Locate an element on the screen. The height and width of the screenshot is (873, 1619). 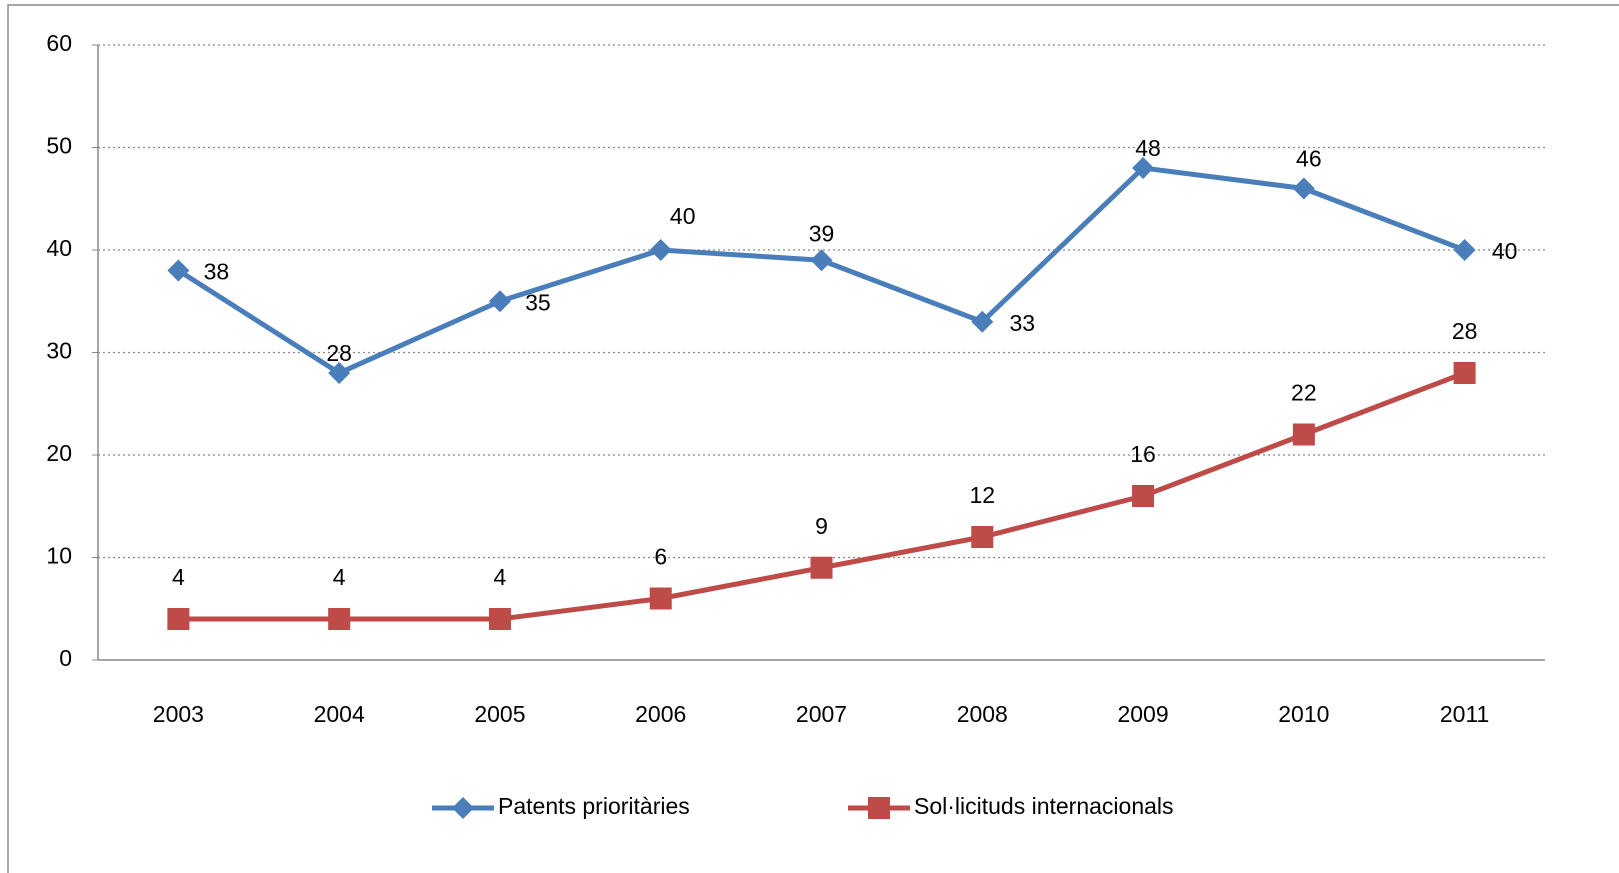
x-tick-label: 2011 is located at coordinates (1464, 714).